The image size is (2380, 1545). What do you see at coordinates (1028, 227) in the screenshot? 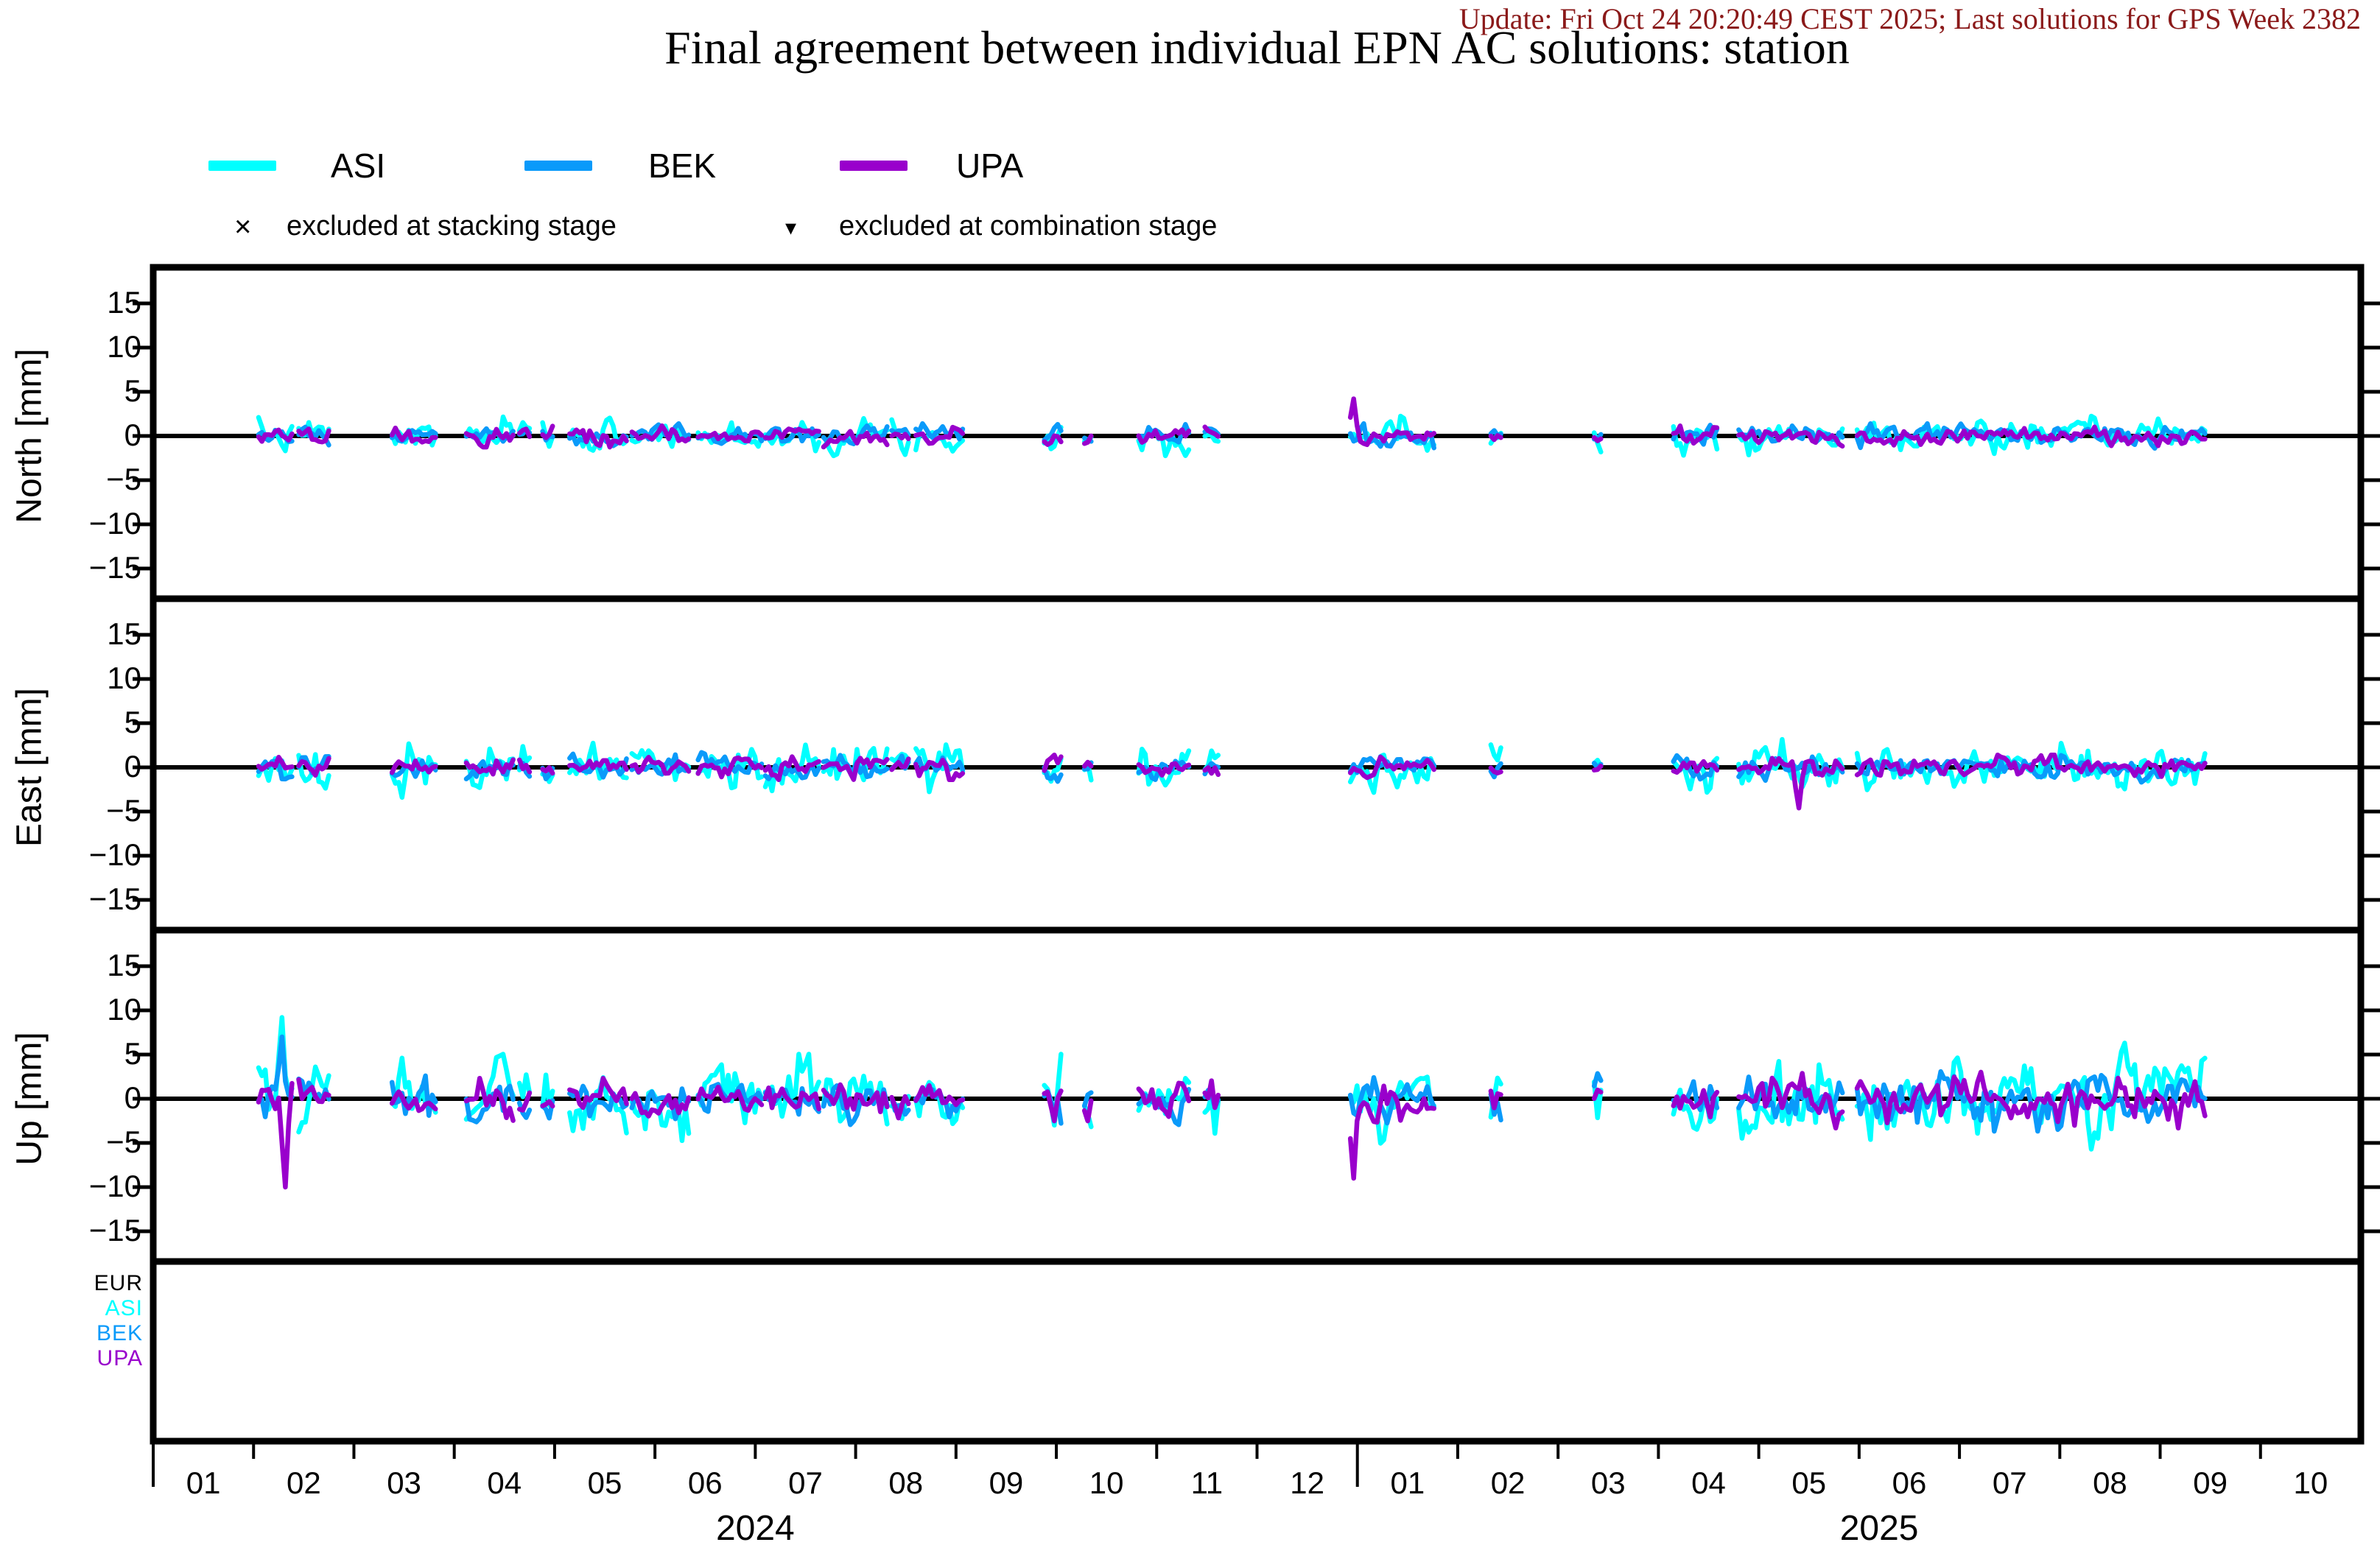
I see `exclusion-marker-label-1: excluded at combination stage` at bounding box center [1028, 227].